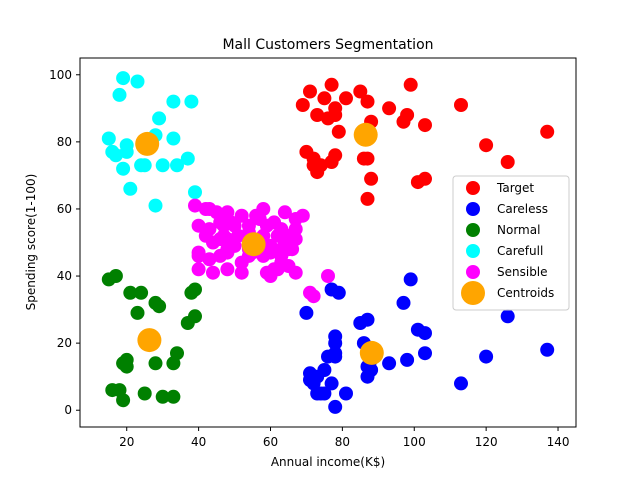 This screenshot has height=478, width=640. Describe the element at coordinates (473, 293) in the screenshot. I see `legend-marker-centroids` at that location.